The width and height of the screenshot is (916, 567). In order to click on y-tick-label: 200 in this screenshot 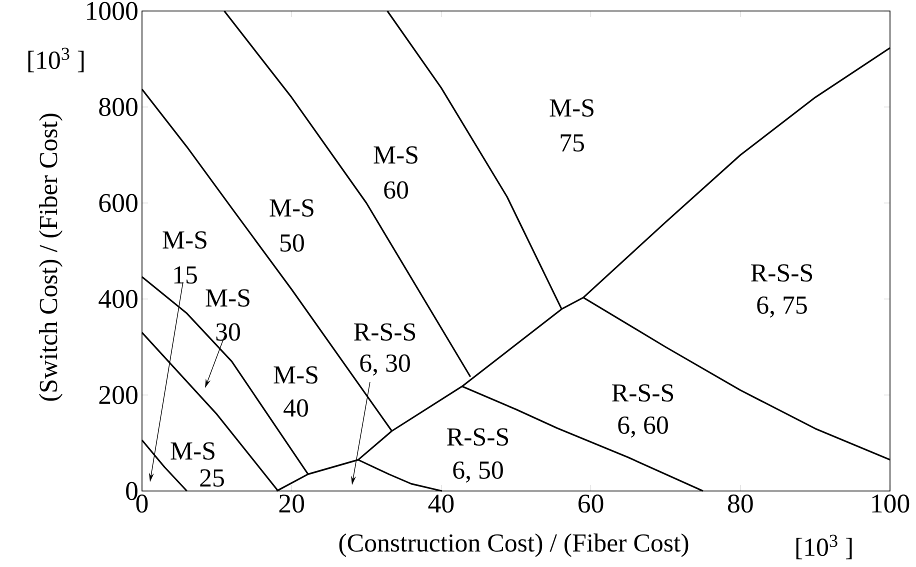, I will do `click(118, 395)`.